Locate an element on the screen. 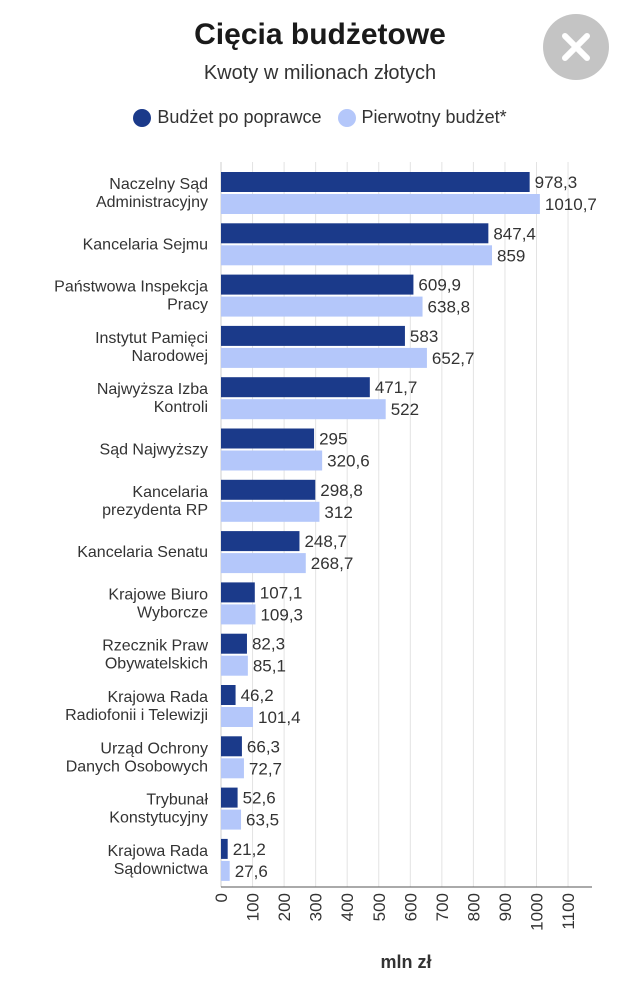 The image size is (640, 1000). legend: Budżet po poprawce Pierwotny budżet* is located at coordinates (320, 117).